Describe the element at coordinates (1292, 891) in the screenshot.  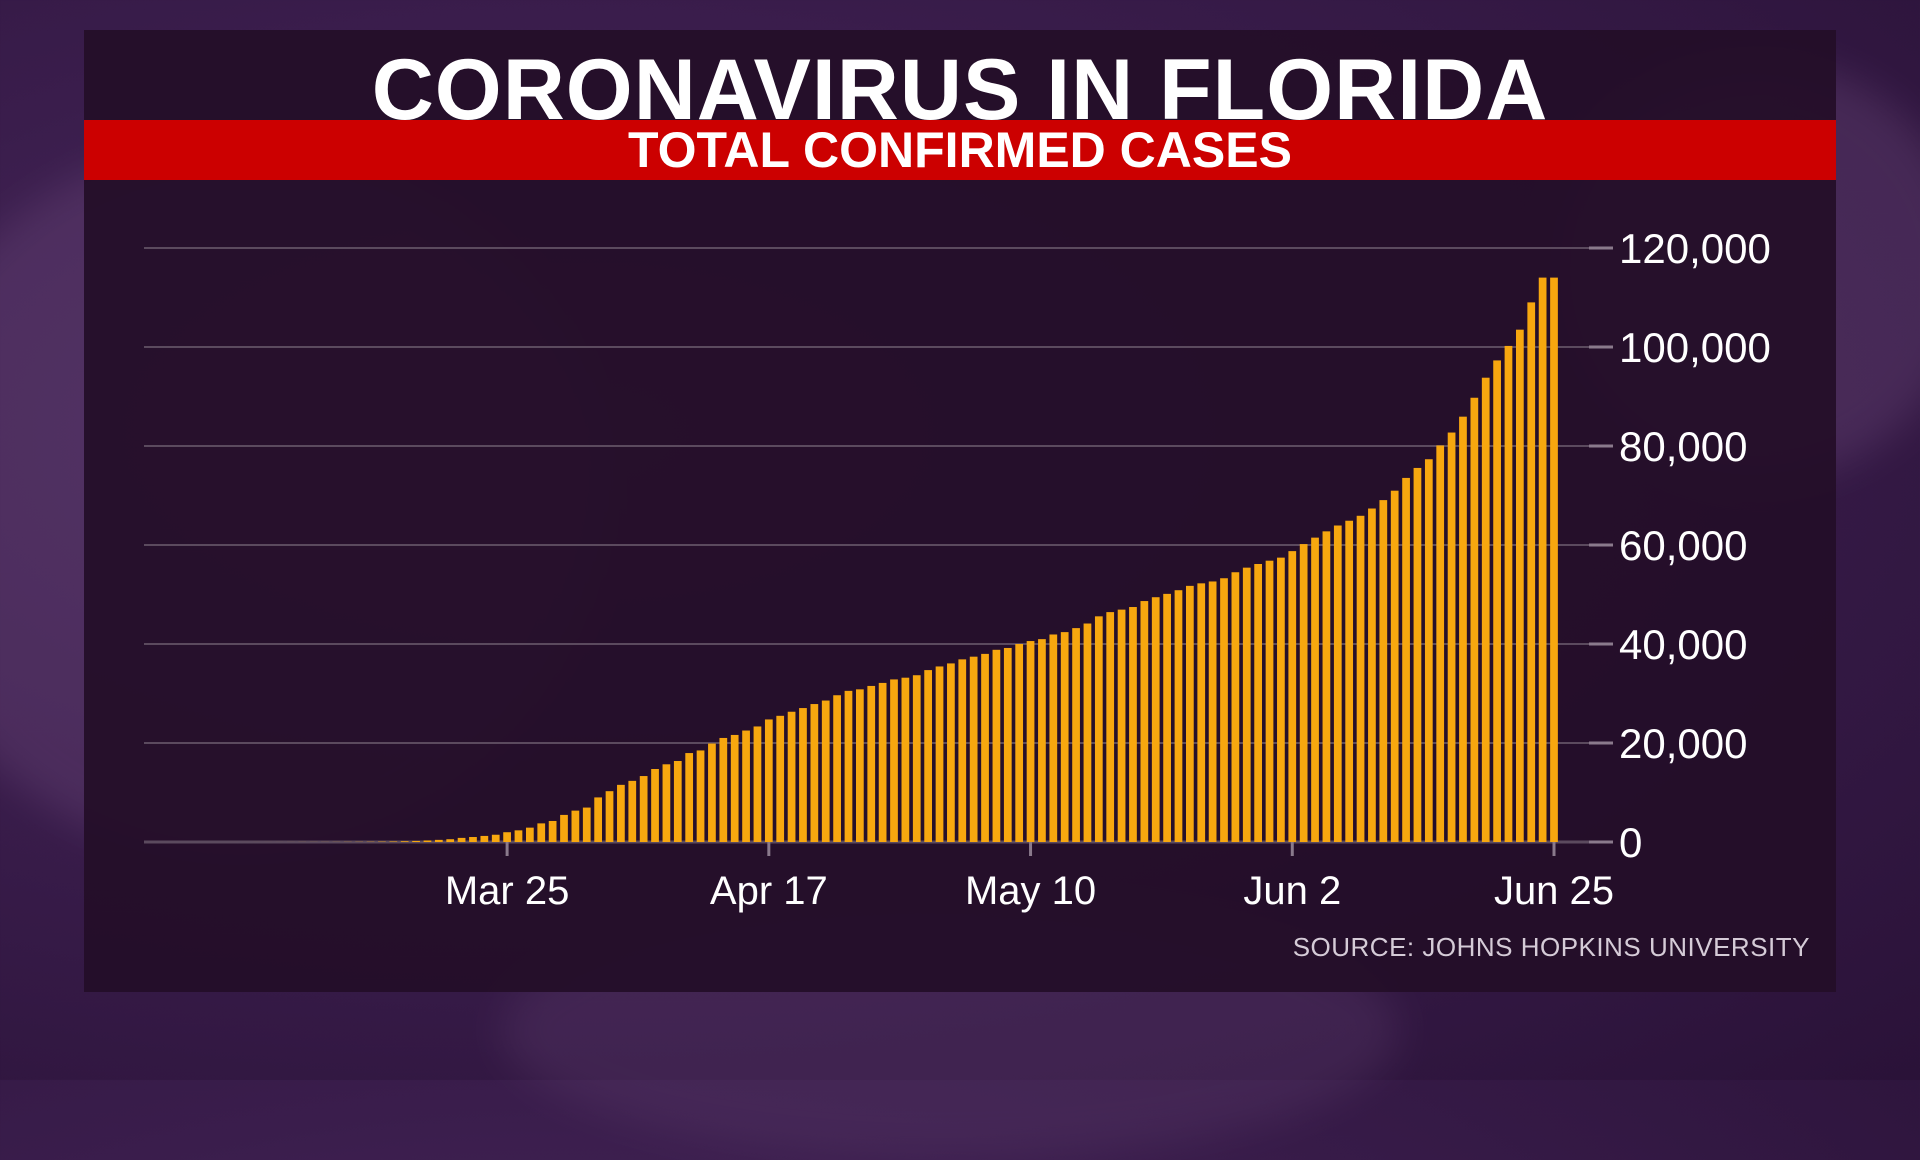
I see `x-tick-label: Jun 2` at that location.